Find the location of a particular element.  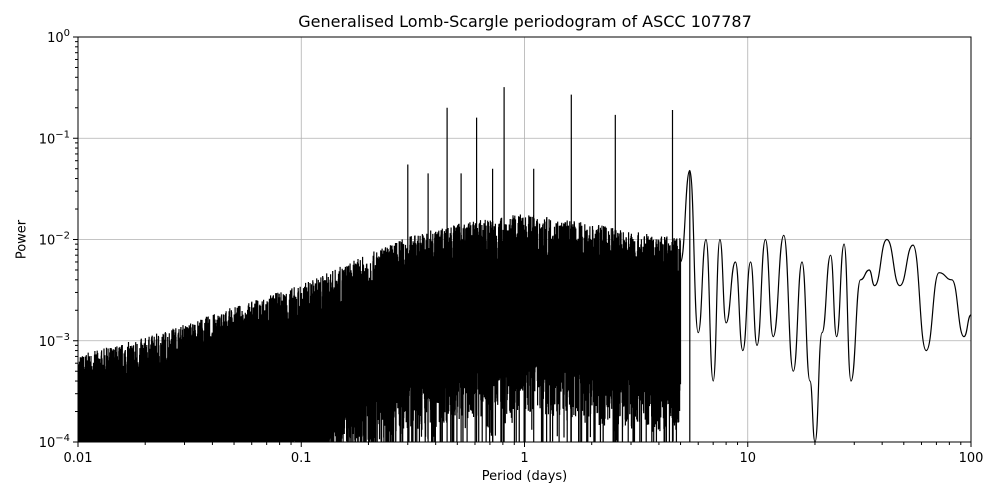

y-tick-label: 10⁻⁴ is located at coordinates (54, 442).